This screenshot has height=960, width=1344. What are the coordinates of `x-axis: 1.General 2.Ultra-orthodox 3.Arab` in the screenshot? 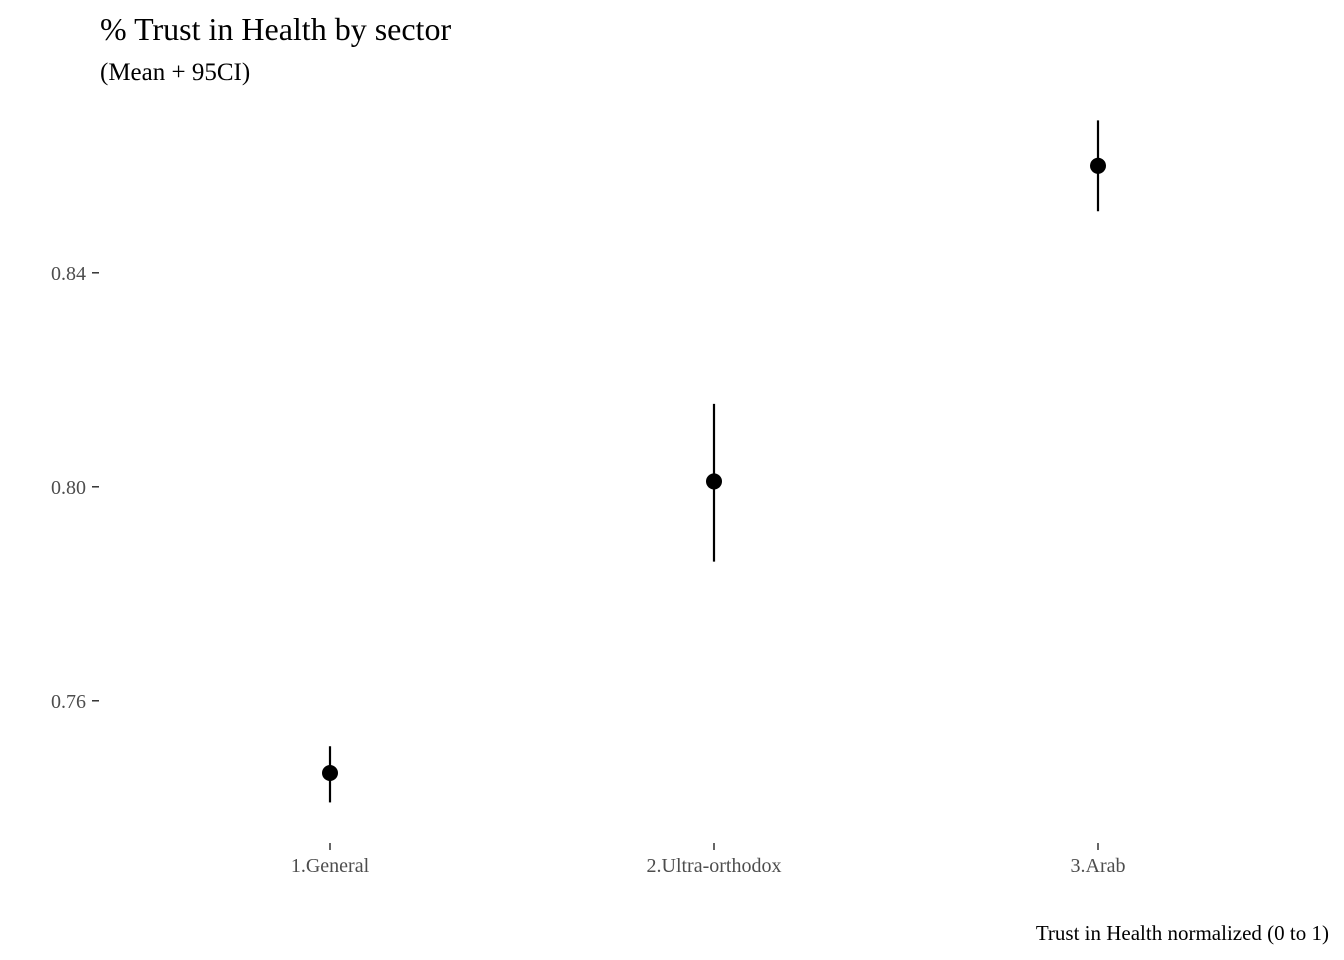 It's located at (708, 860).